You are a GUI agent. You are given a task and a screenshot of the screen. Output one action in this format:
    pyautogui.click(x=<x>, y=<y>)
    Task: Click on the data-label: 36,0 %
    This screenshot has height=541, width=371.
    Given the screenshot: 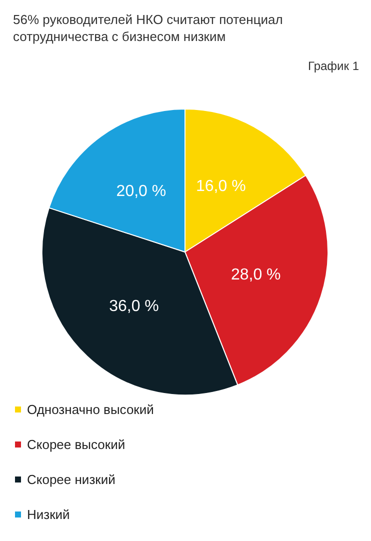 What is the action you would take?
    pyautogui.click(x=134, y=306)
    